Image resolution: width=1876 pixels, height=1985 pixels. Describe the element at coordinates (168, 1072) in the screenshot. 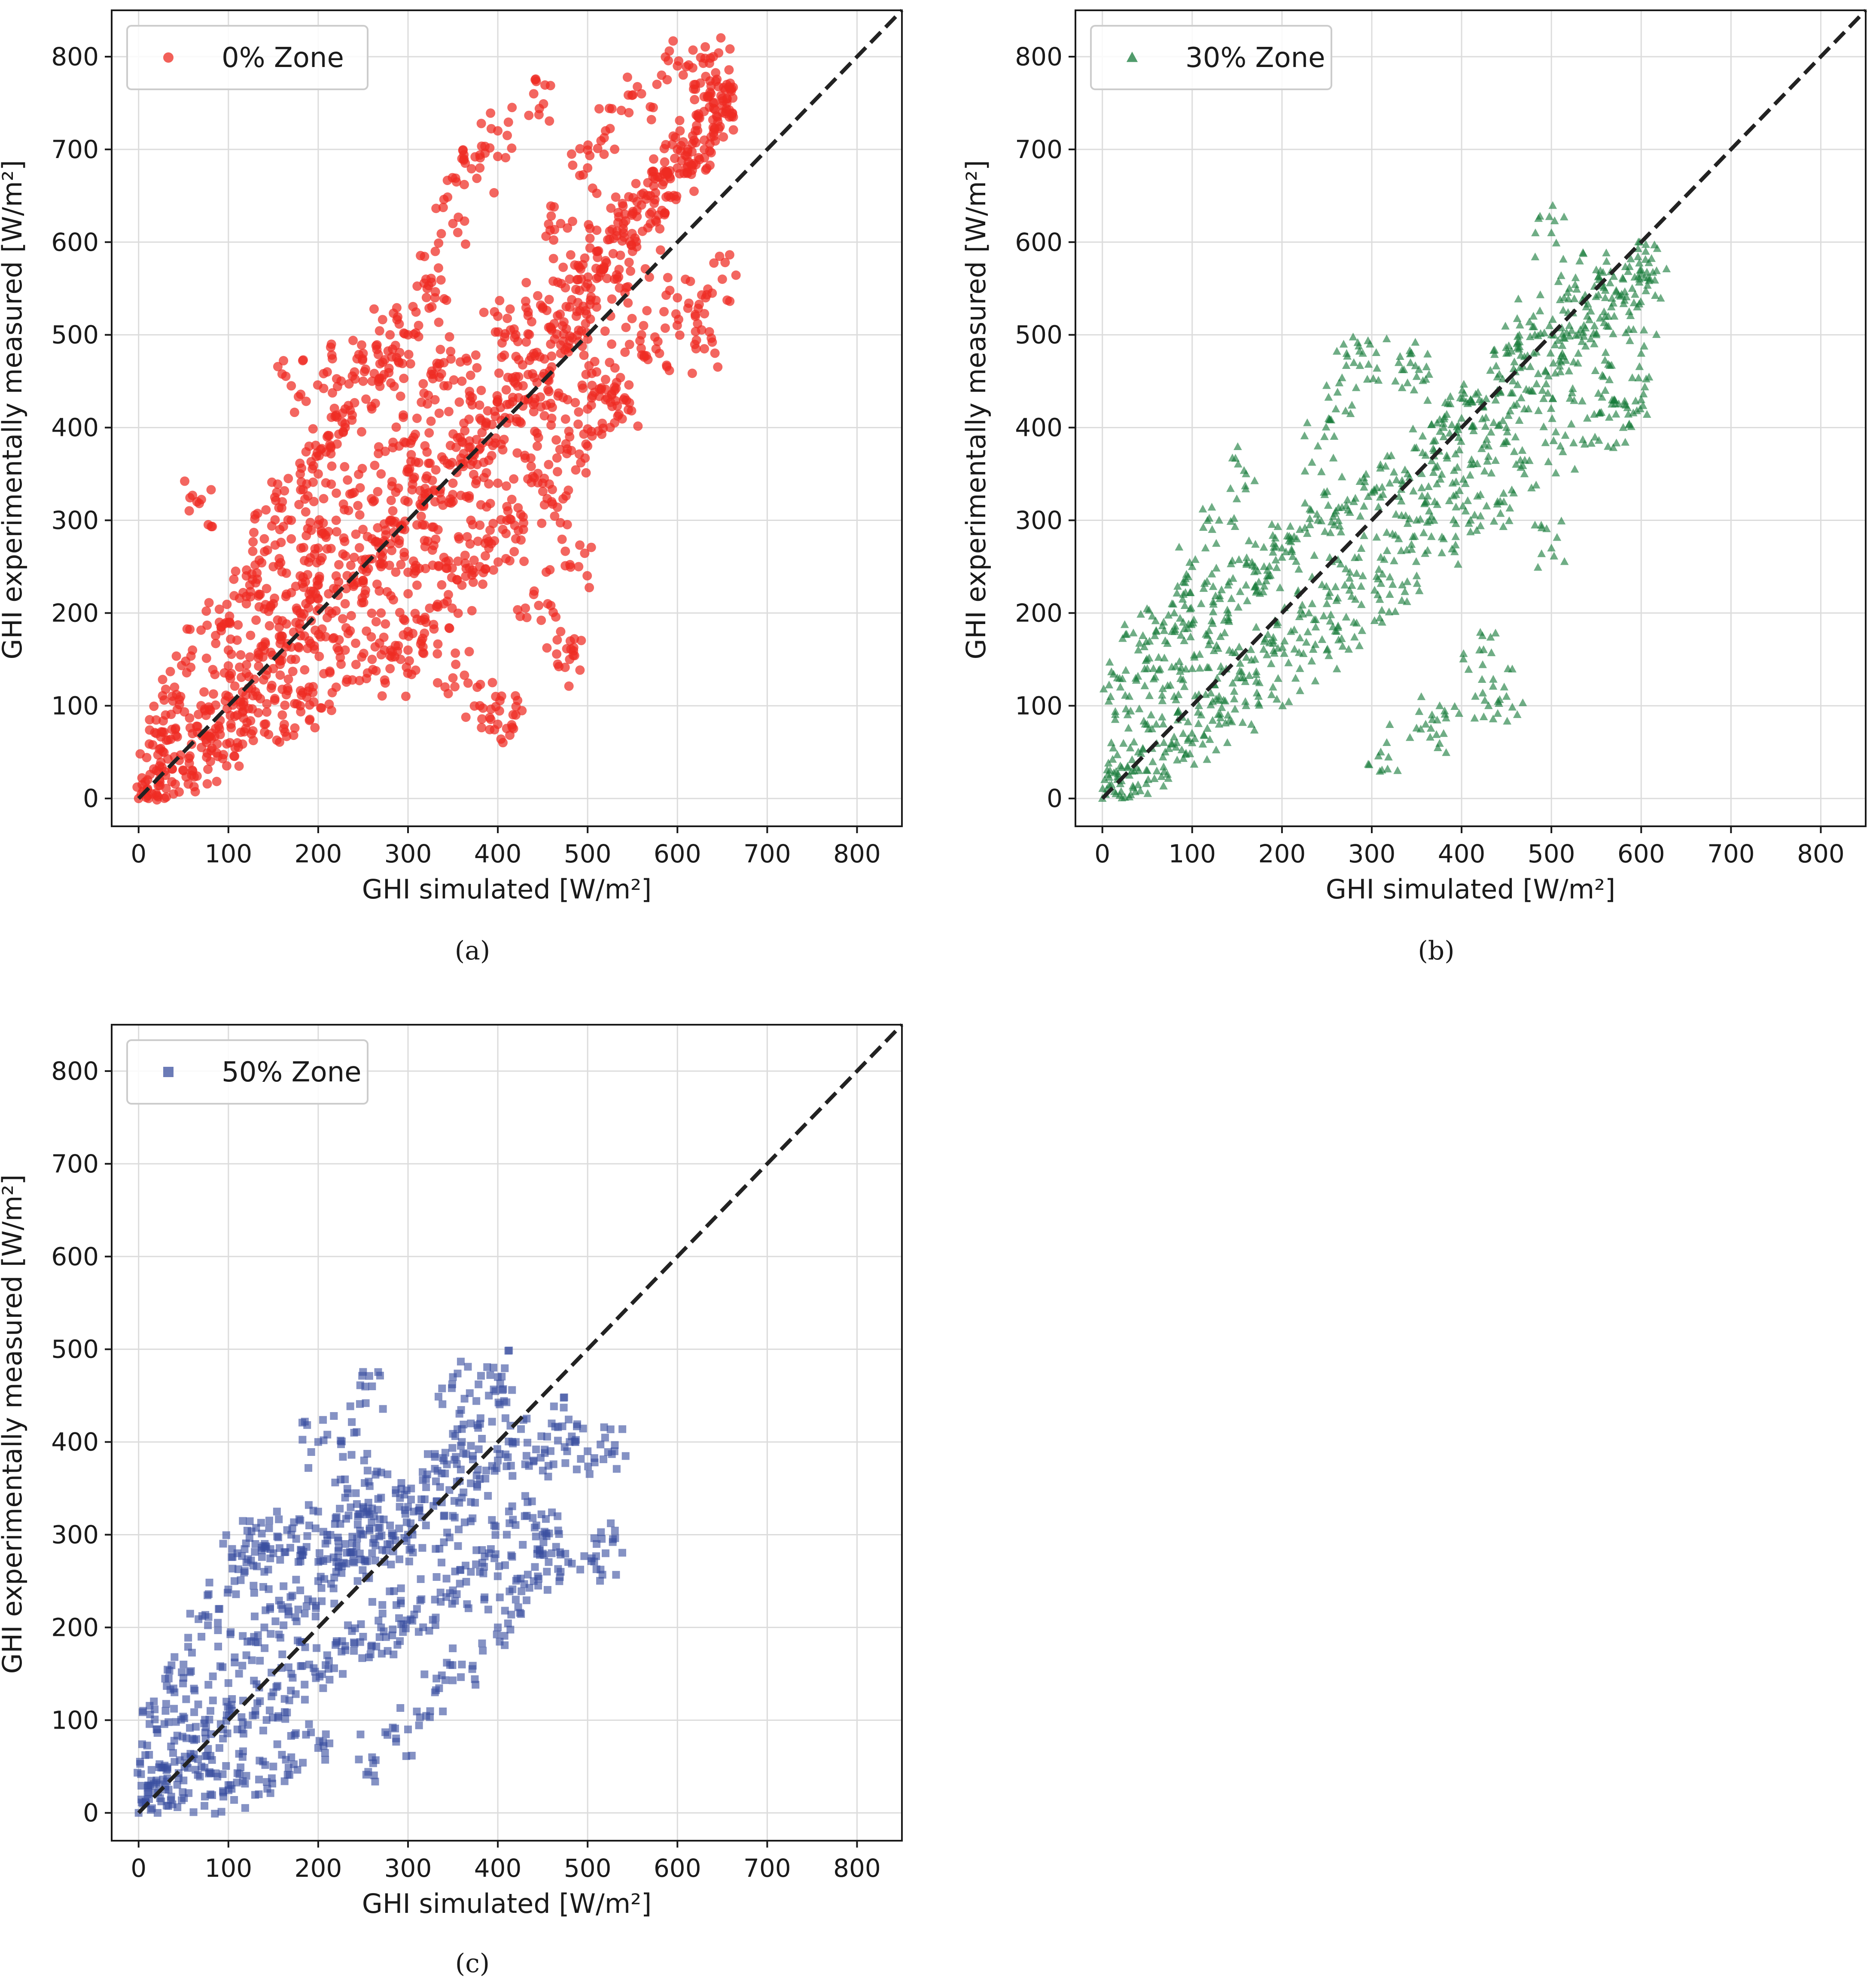

I see `legend-marker-shape` at that location.